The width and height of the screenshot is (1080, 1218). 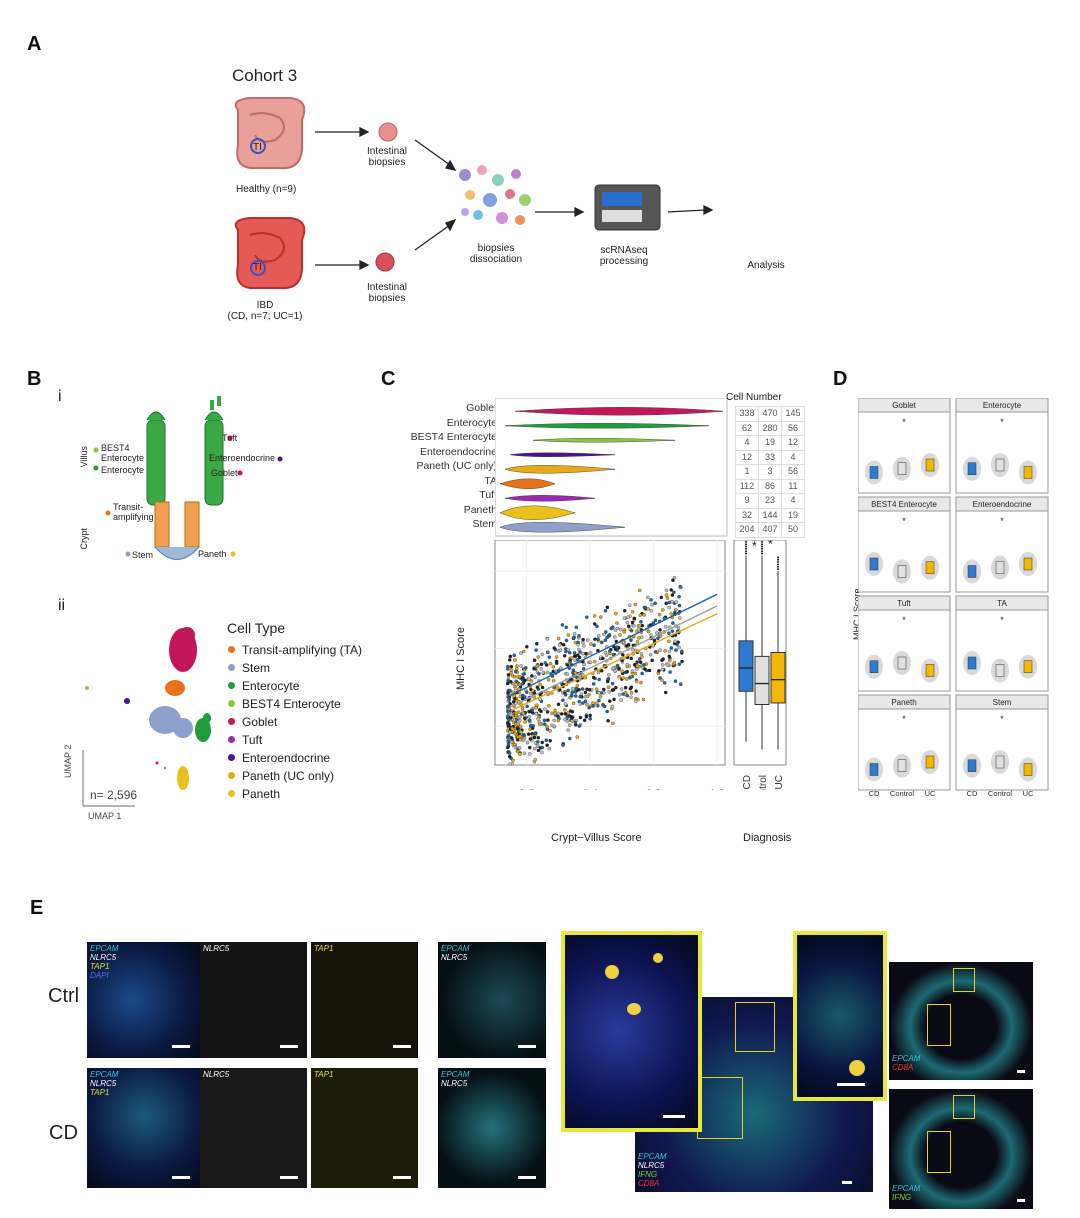 What do you see at coordinates (252, 722) in the screenshot?
I see `legend-item: Goblet` at bounding box center [252, 722].